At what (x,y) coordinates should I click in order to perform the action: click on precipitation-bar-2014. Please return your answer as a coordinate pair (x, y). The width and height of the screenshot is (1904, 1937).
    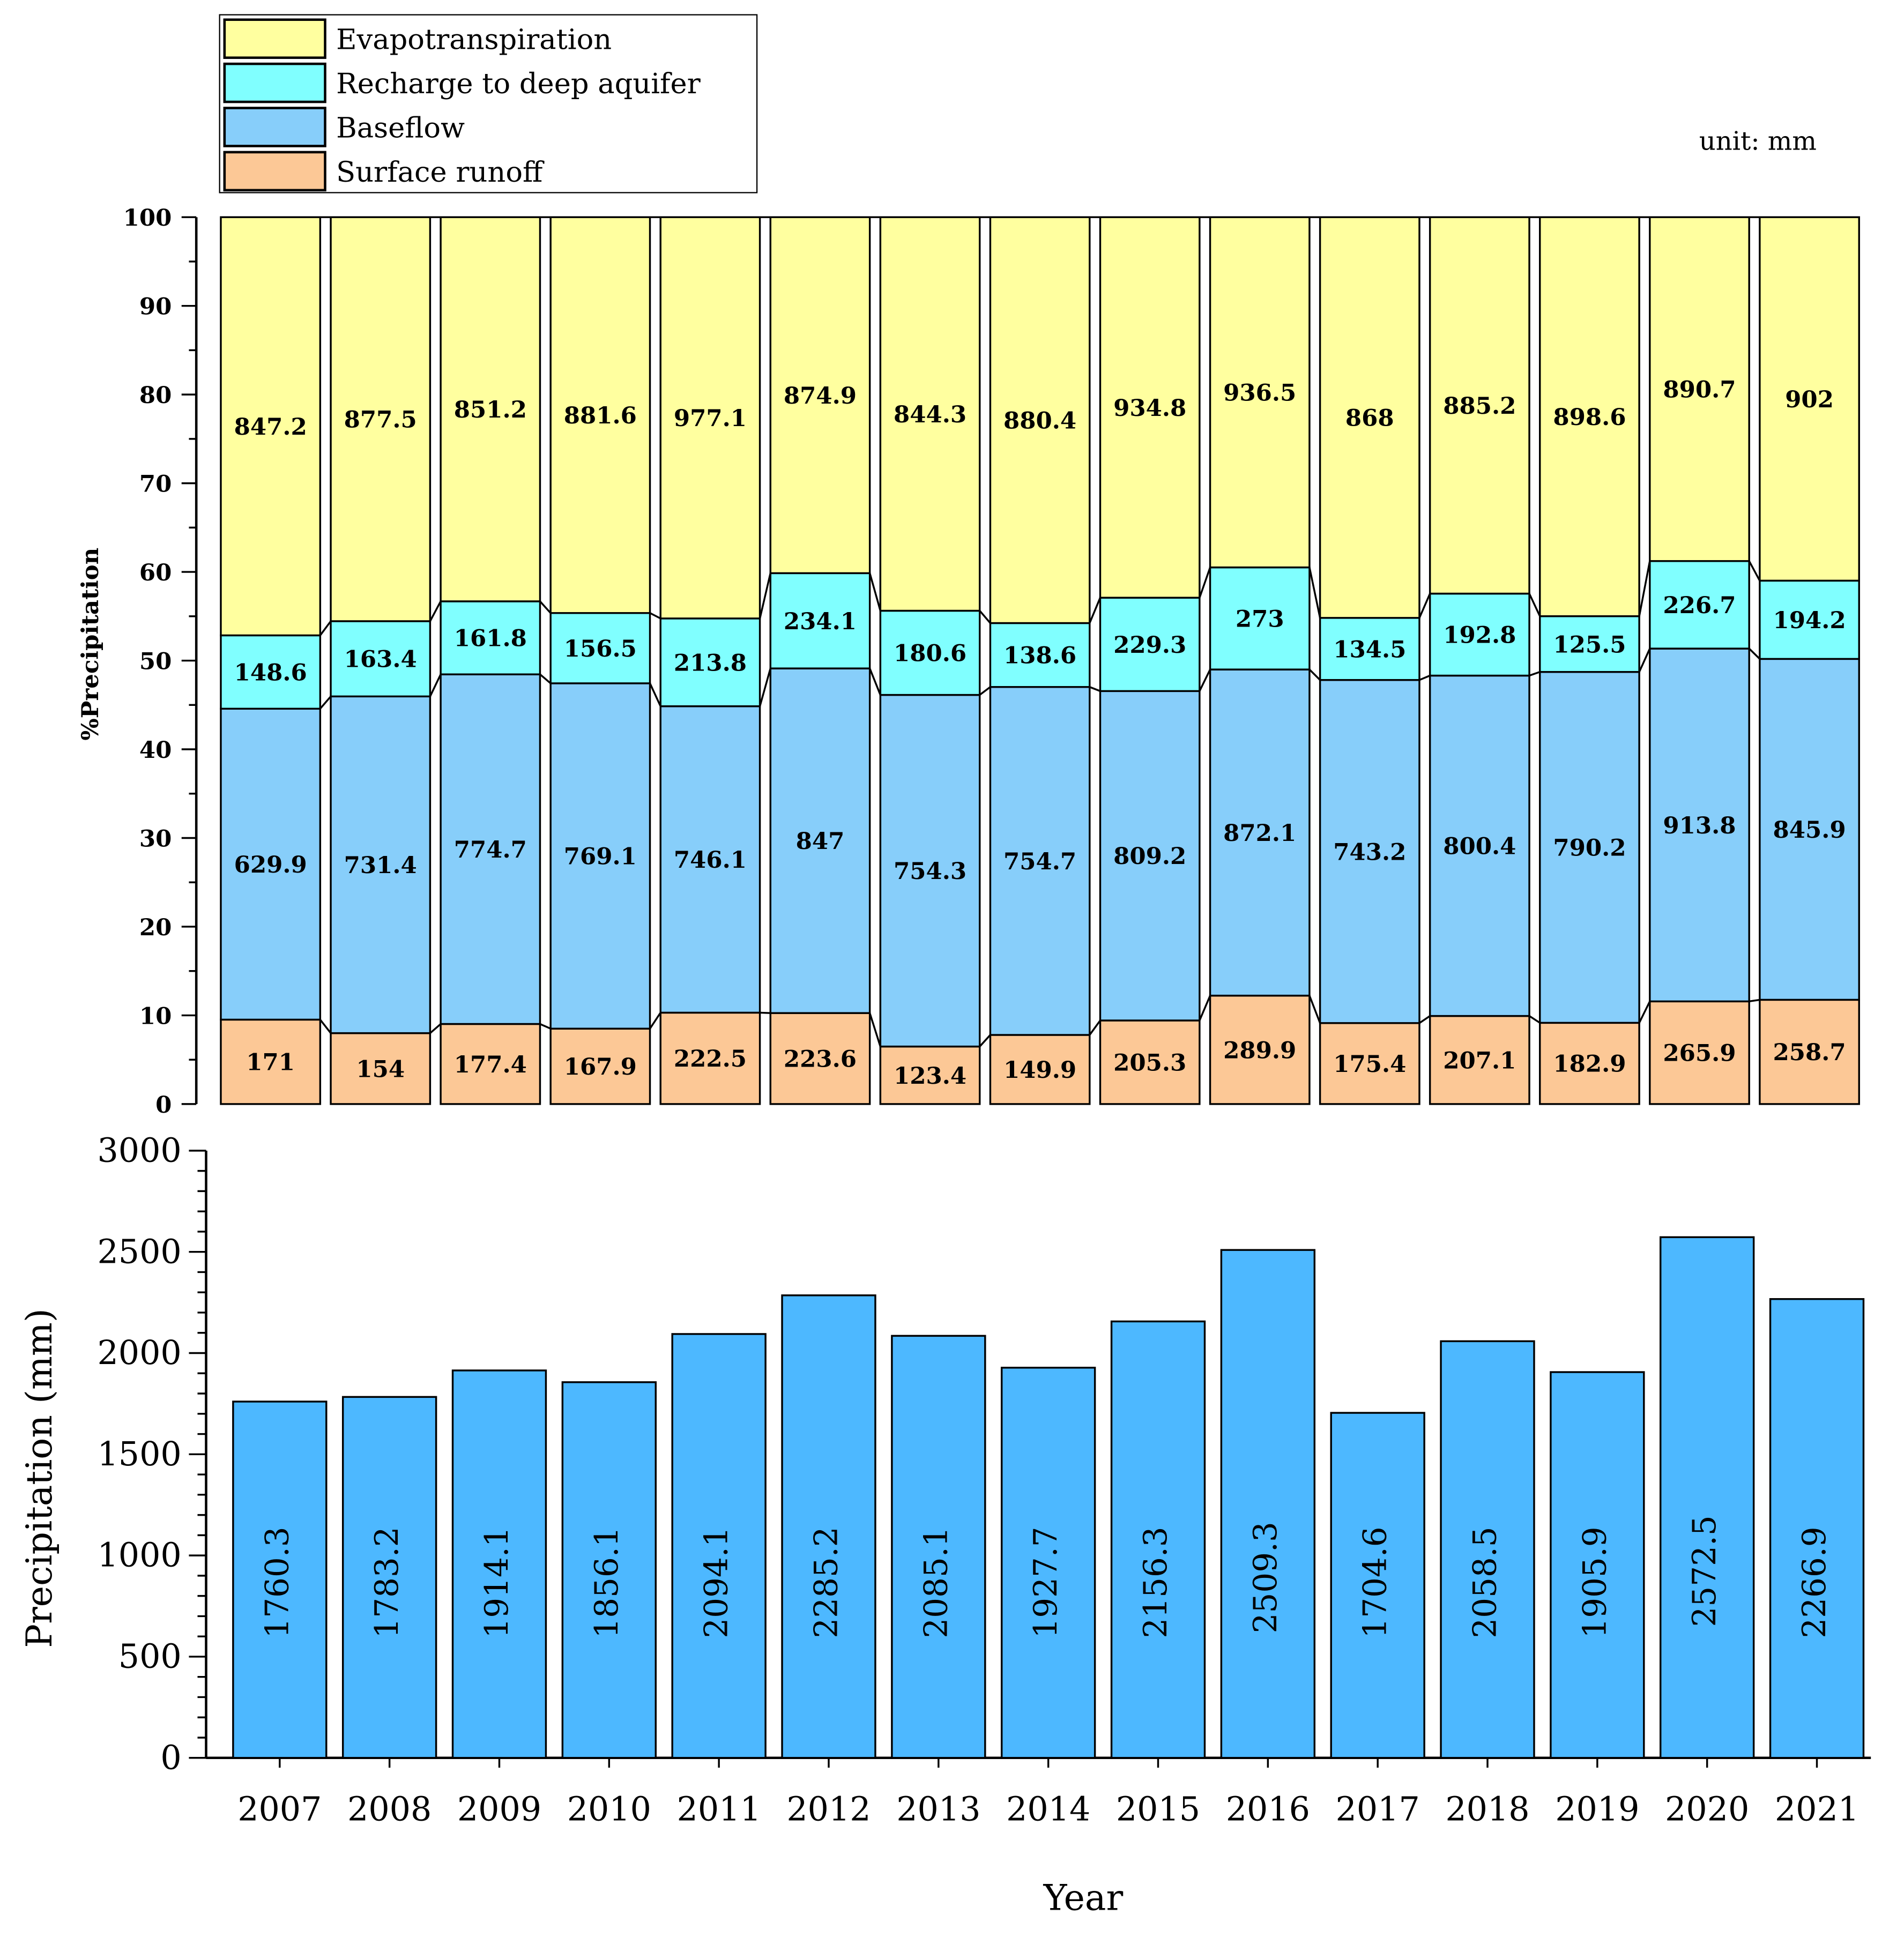
    Looking at the image, I should click on (1048, 1563).